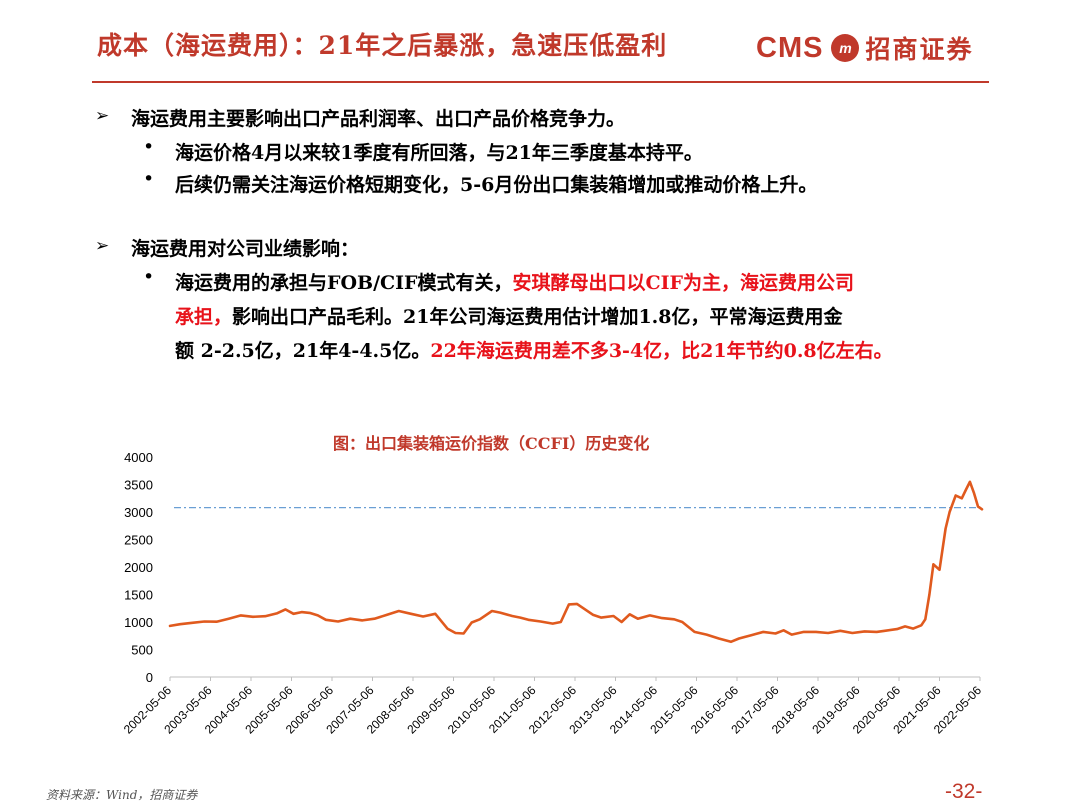 The height and width of the screenshot is (810, 1080). What do you see at coordinates (245, 249) in the screenshot?
I see `point-2: 海运费用对公司业绩影响：` at bounding box center [245, 249].